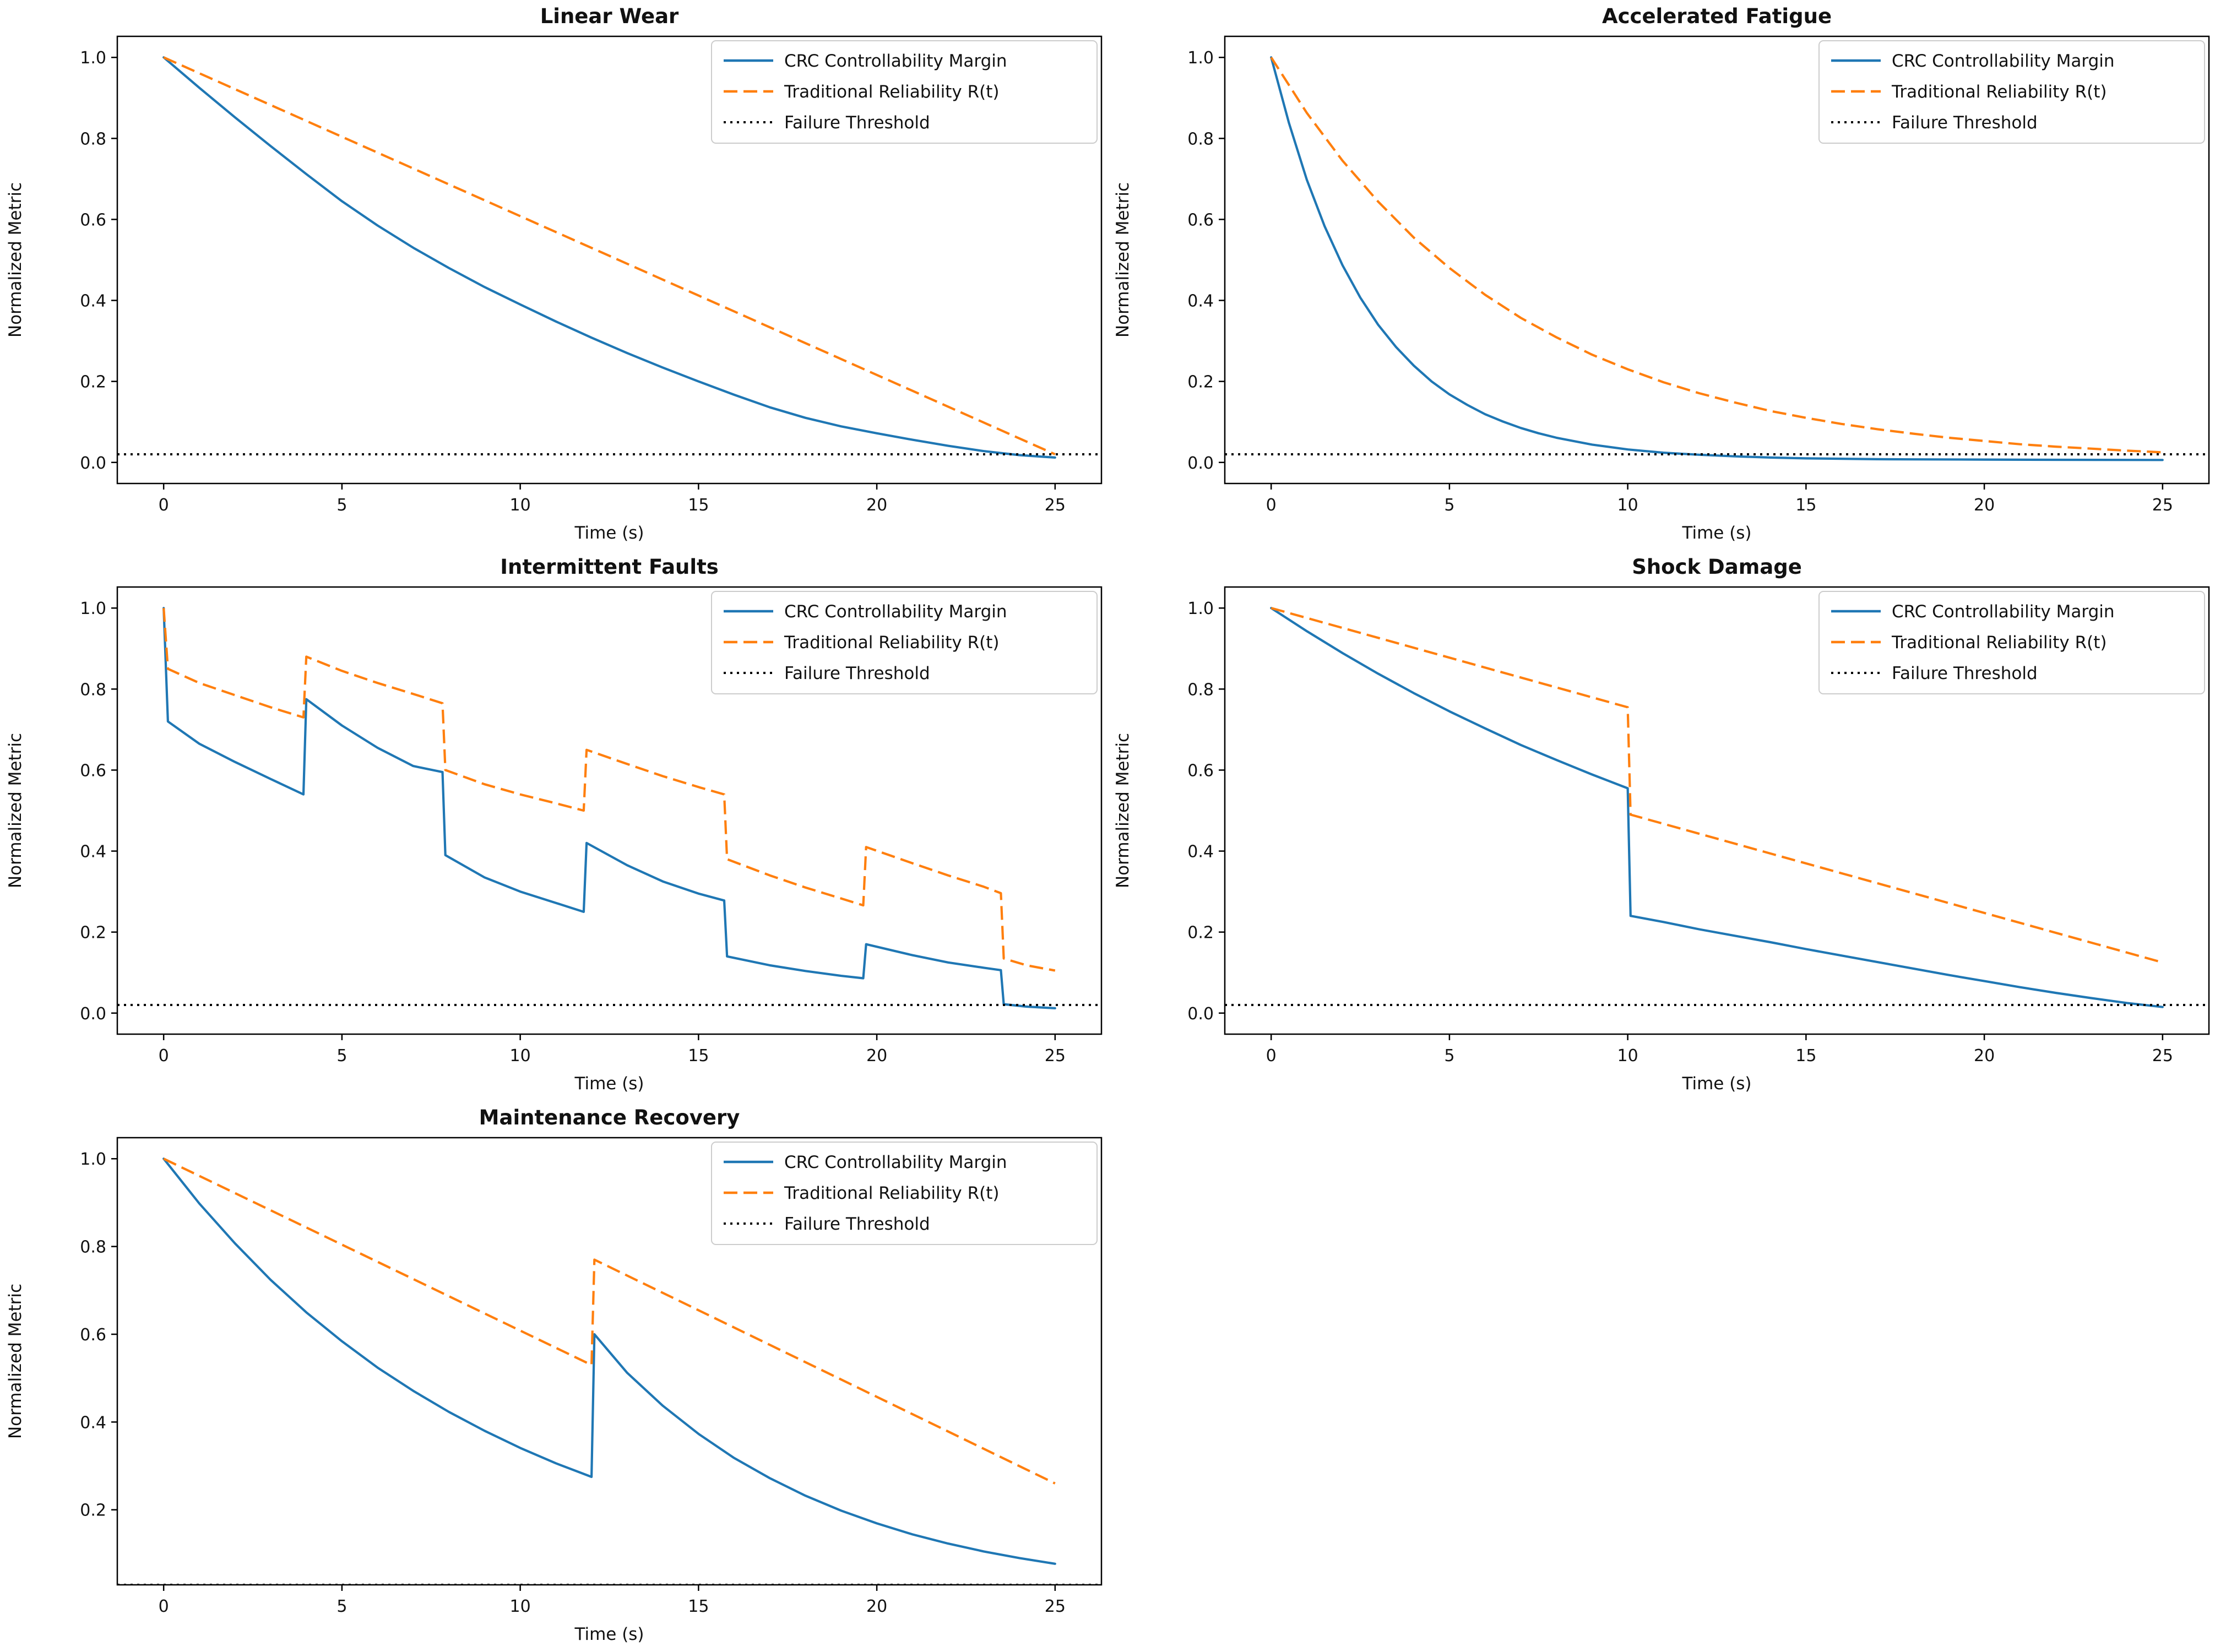  Describe the element at coordinates (1717, 567) in the screenshot. I see `chart-title: Shock Damage` at that location.